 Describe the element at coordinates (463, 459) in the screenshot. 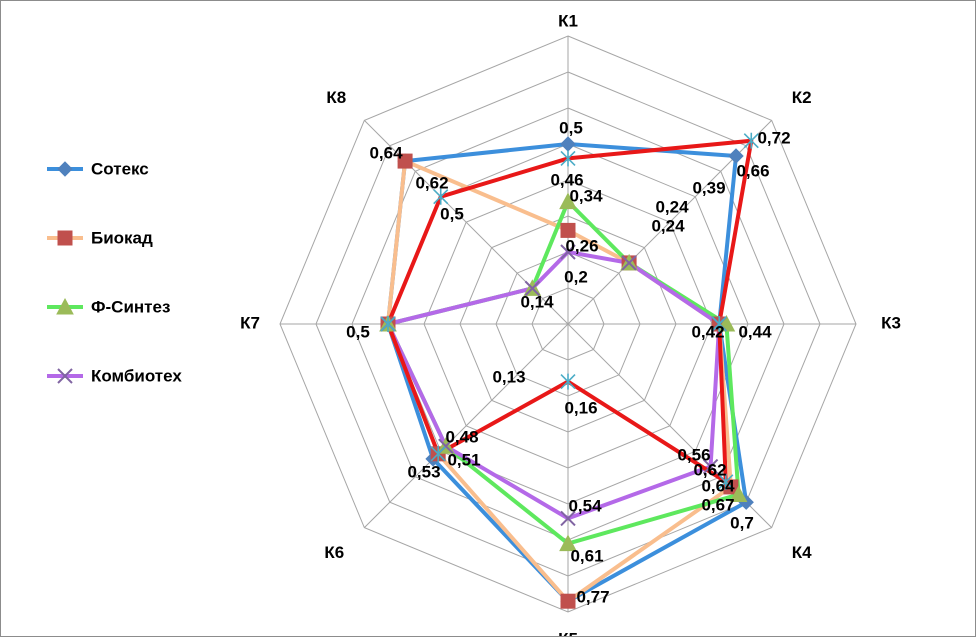

I see `data-label-23: 0,51` at that location.